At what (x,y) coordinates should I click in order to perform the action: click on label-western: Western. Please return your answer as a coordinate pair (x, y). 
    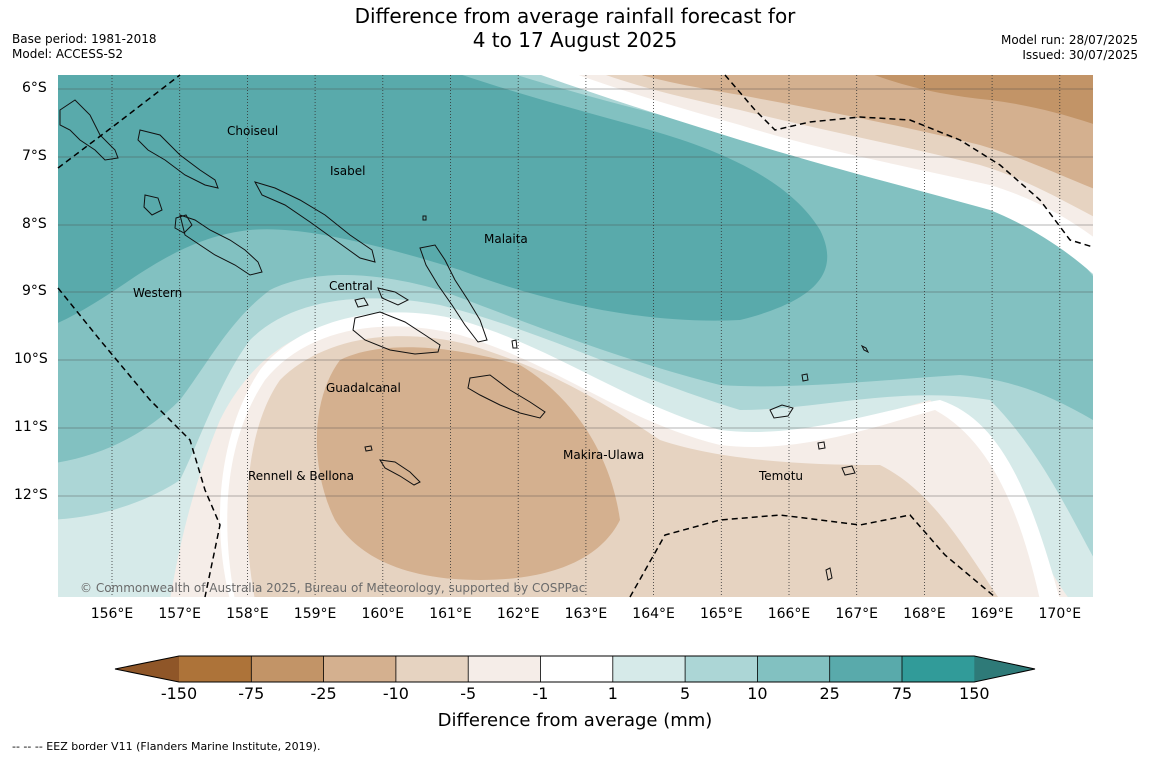
    Looking at the image, I should click on (157, 293).